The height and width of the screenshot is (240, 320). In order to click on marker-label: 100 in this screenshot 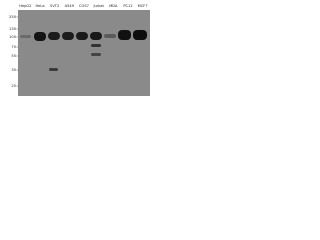, I will do `click(13, 37)`.